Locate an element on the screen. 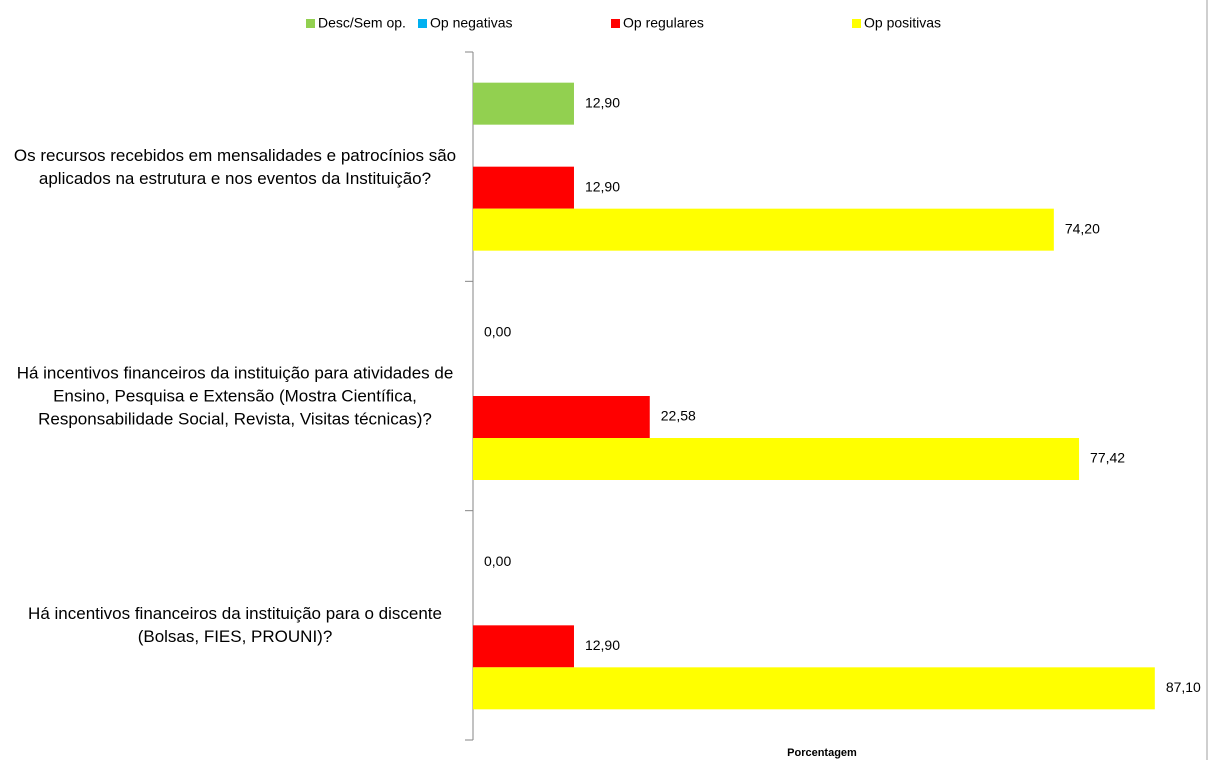 Image resolution: width=1214 pixels, height=760 pixels. legend-label: Op positivas is located at coordinates (902, 23).